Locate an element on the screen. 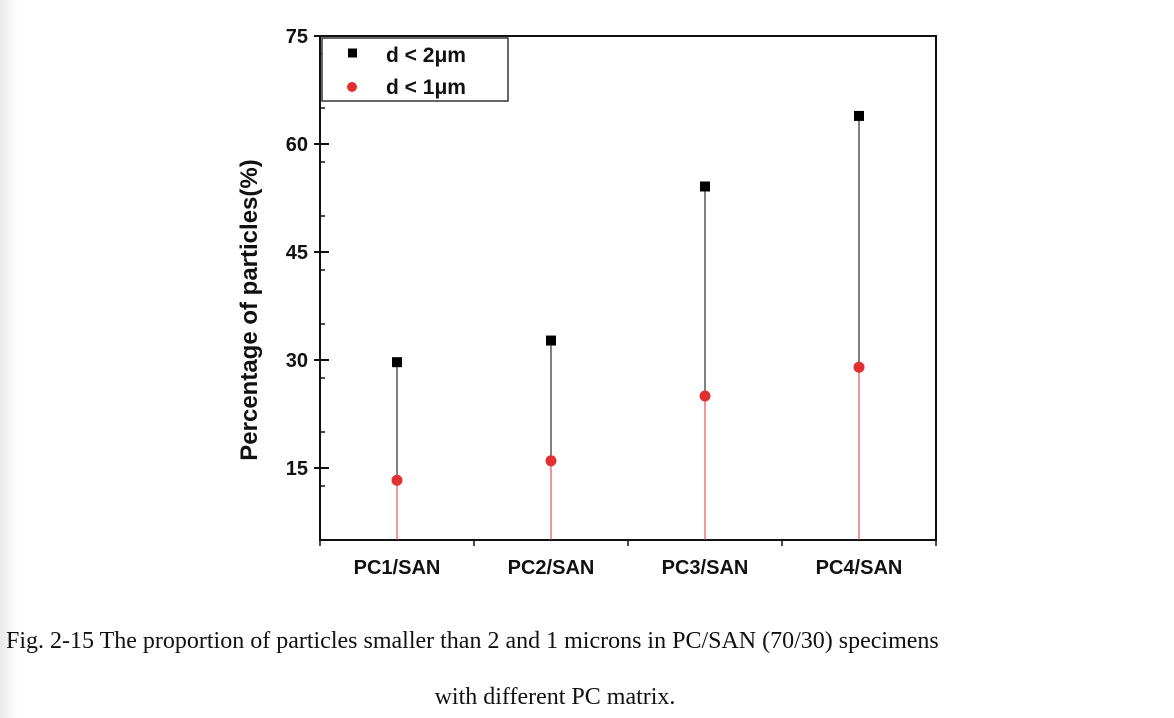 The width and height of the screenshot is (1174, 718). y-axis-title: Percentage of particles(%) is located at coordinates (249, 309).